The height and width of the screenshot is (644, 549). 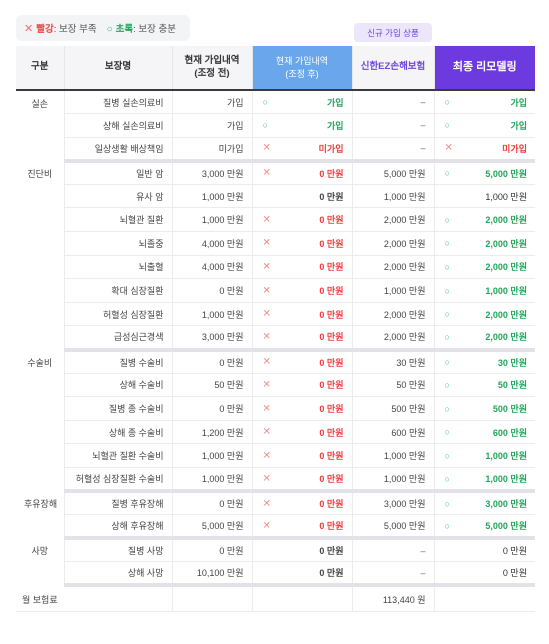 What do you see at coordinates (275, 432) in the screenshot?
I see `table-row: 상해 종 수술비 1,200 만원 ✕ 0 만원 600 만원 ○ 600 만원` at bounding box center [275, 432].